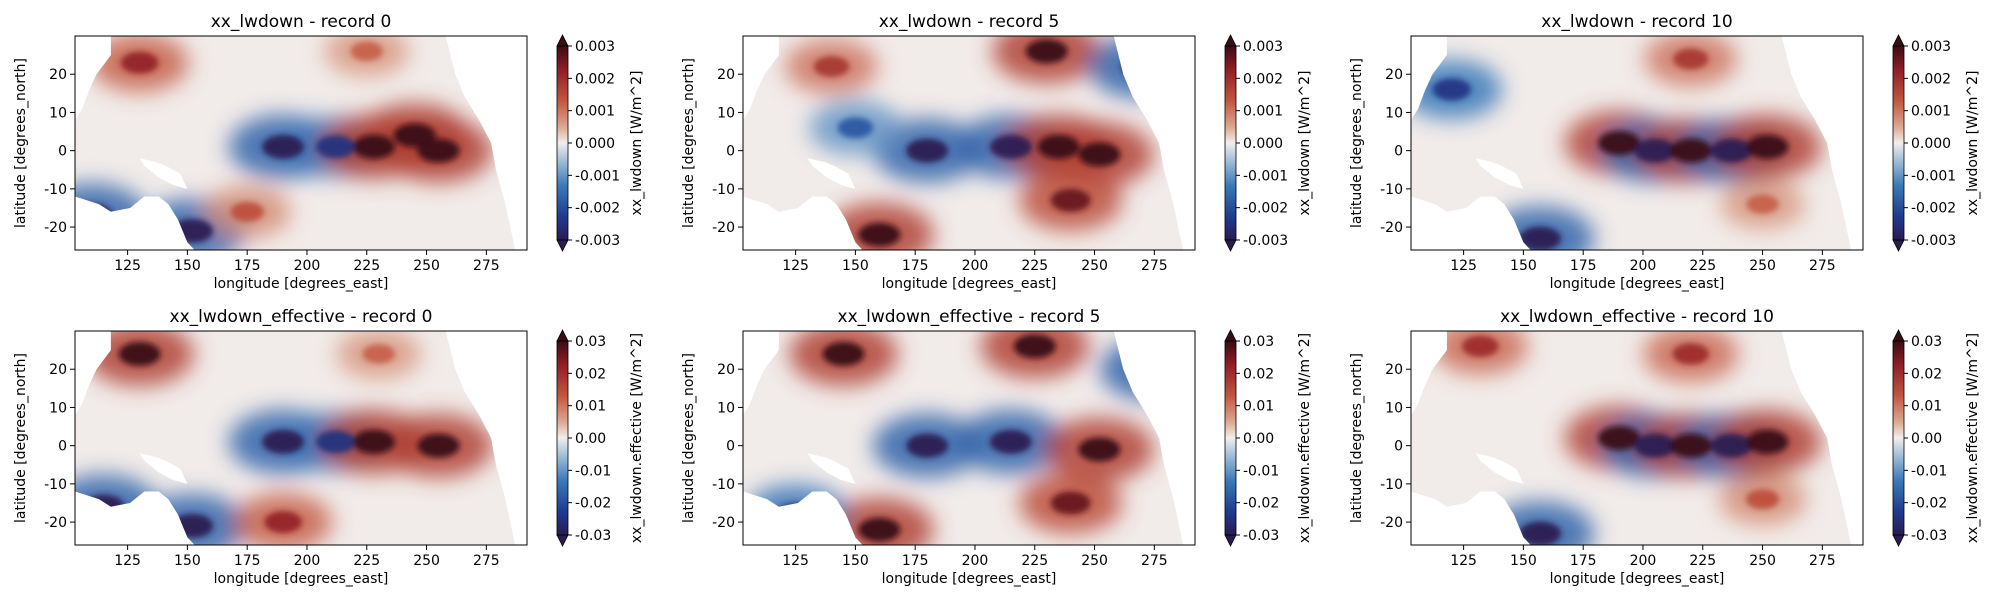 The image size is (2000, 600). Describe the element at coordinates (1931, 144) in the screenshot. I see `colorbar-tick-label: 0.000` at that location.